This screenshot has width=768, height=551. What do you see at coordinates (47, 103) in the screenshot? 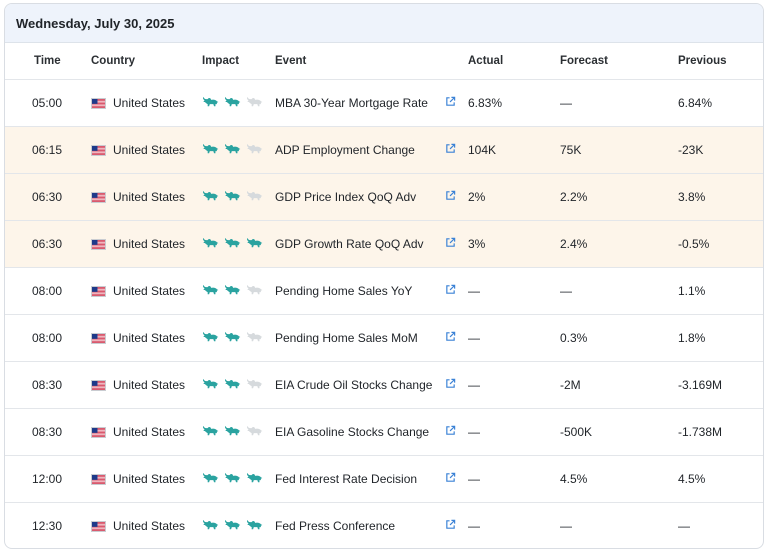
I see `event-time: 05:00` at bounding box center [47, 103].